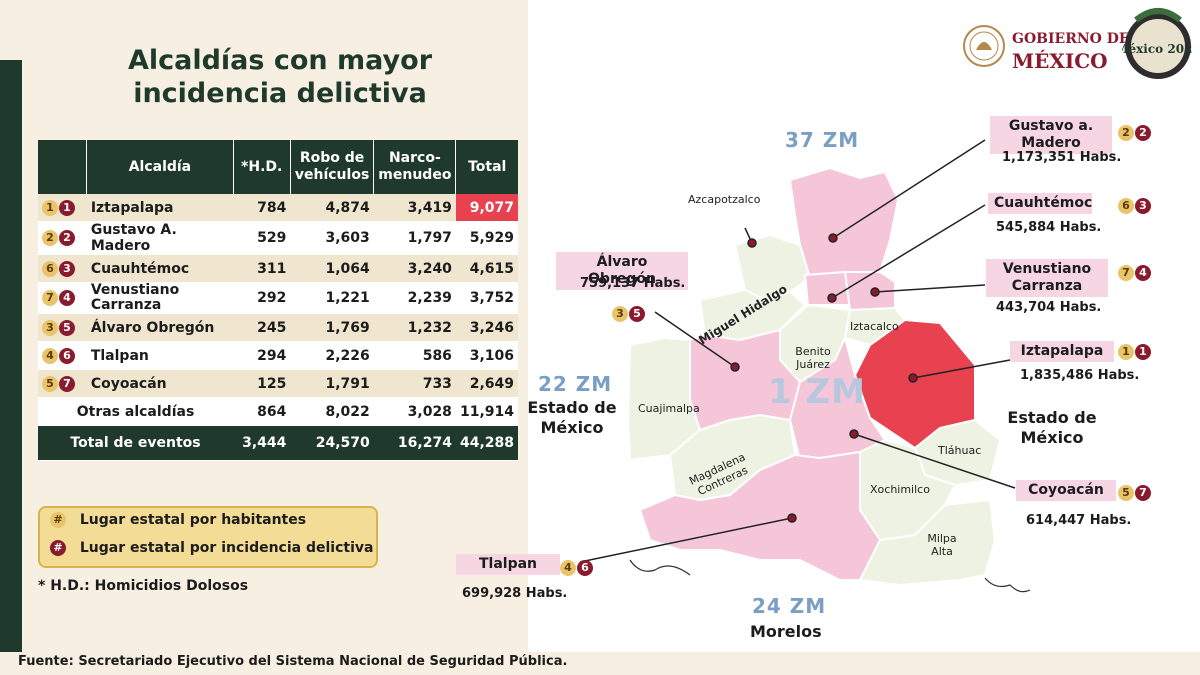 Image resolution: width=1200 pixels, height=675 pixels. I want to click on row-hd: 784, so click(262, 208).